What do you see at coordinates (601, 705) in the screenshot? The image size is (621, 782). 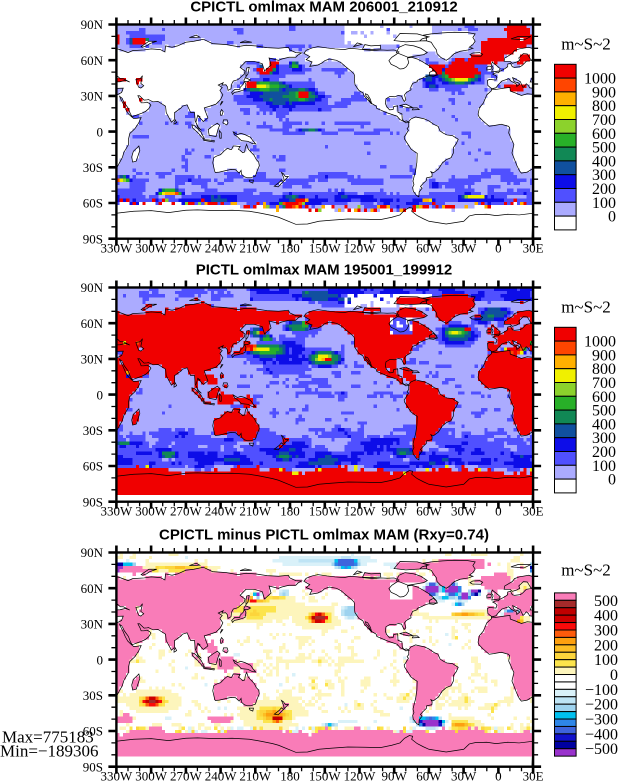 I see `svg-text: −200` at bounding box center [601, 705].